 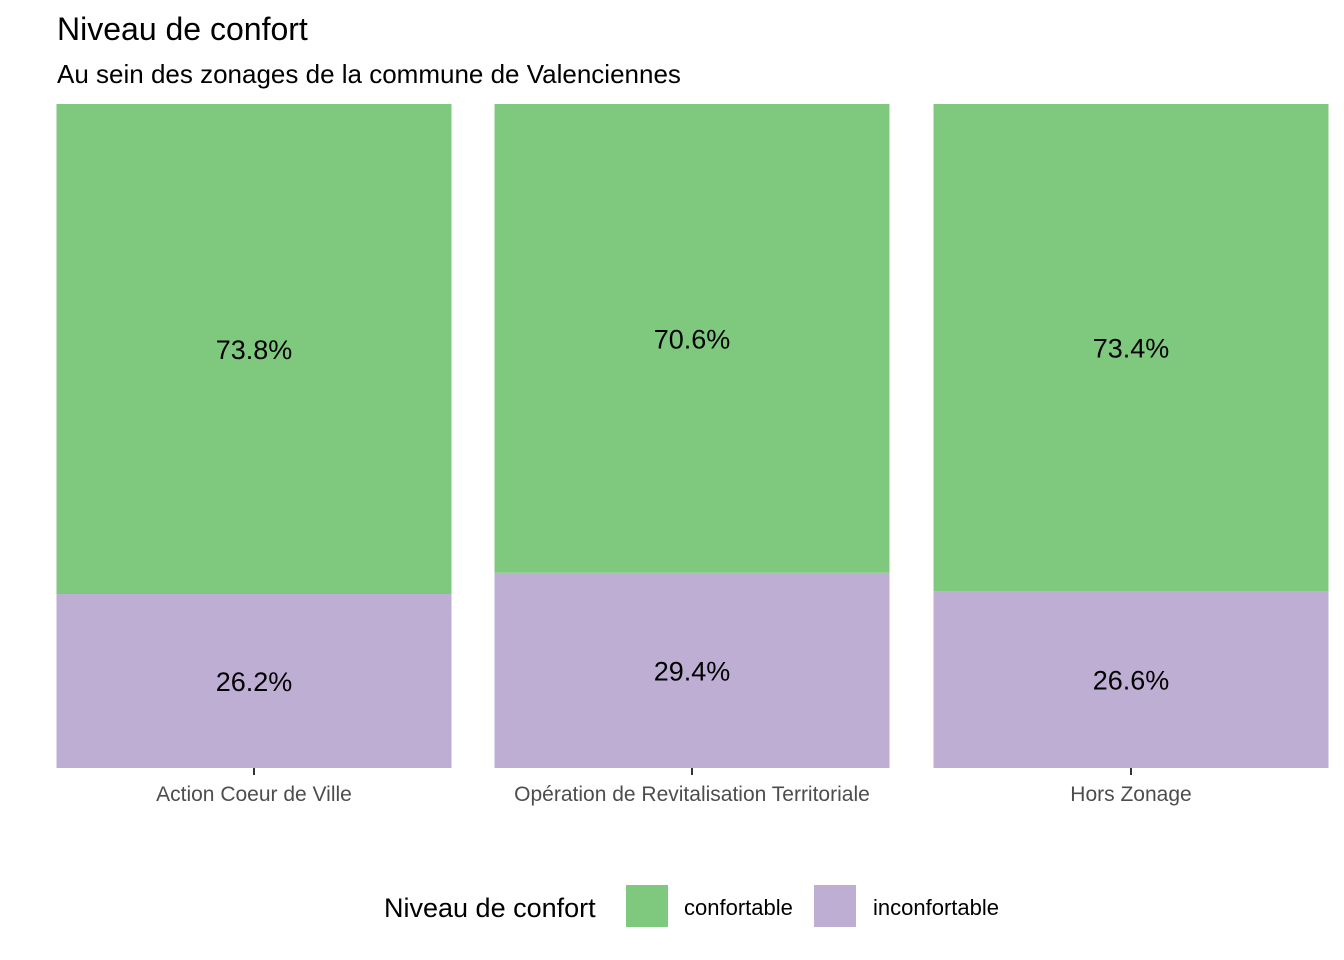 What do you see at coordinates (692, 794) in the screenshot?
I see `x-tick-label-2: Opération de Revitalisation Territoriale` at bounding box center [692, 794].